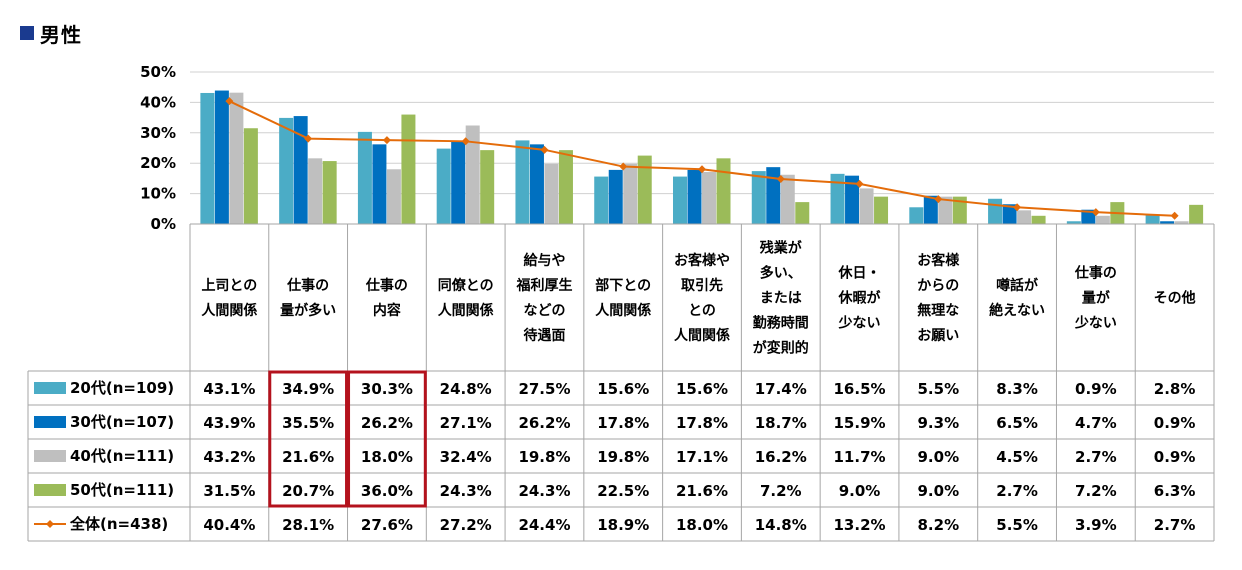 This screenshot has height=570, width=1242. Describe the element at coordinates (387, 491) in the screenshot. I see `data-cell: 36.0%` at that location.